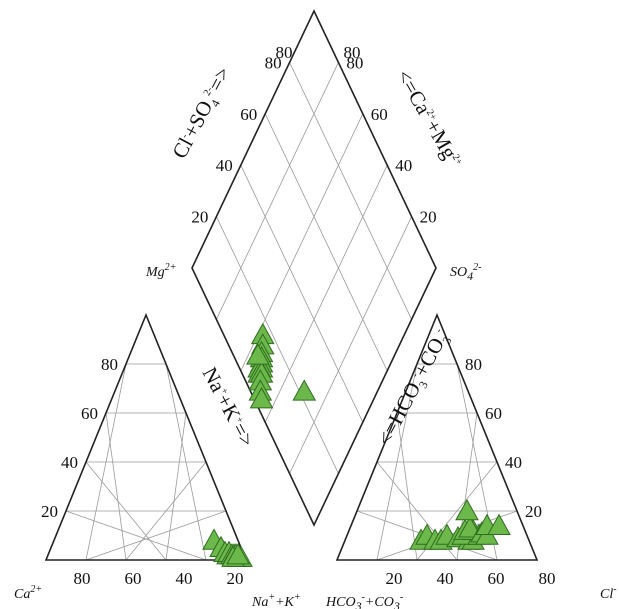 This screenshot has width=619, height=609. Describe the element at coordinates (284, 52) in the screenshot. I see `diamond-left-inner-tick-0: 80` at that location.